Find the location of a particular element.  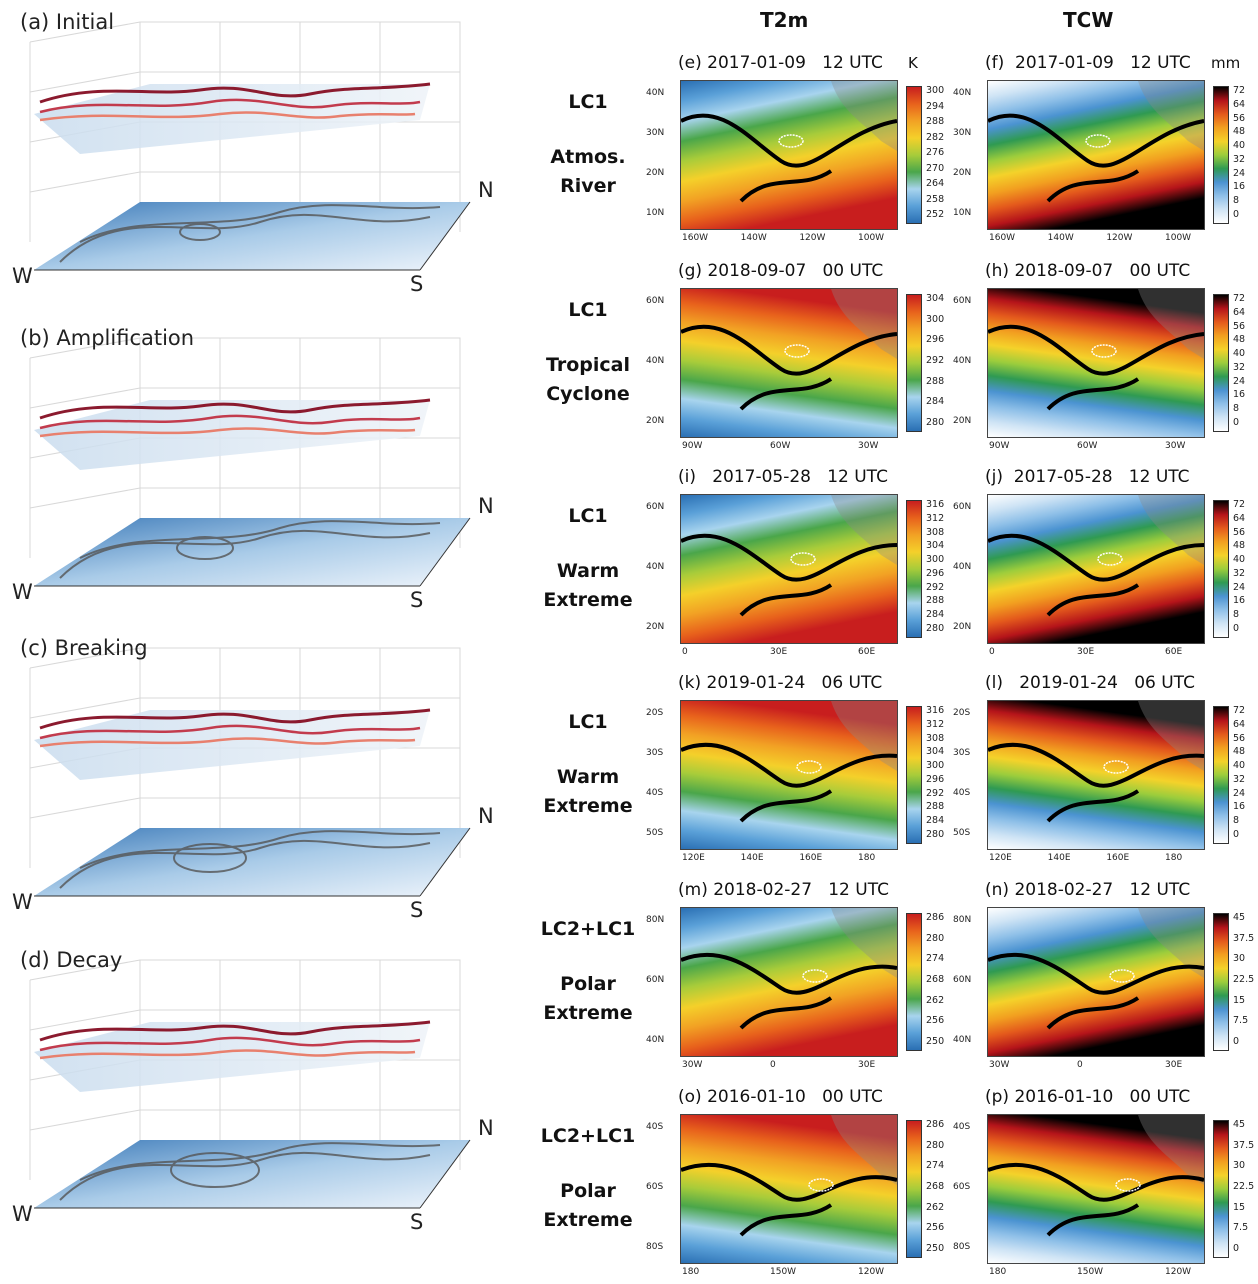

event-label: Warm is located at coordinates (588, 777).